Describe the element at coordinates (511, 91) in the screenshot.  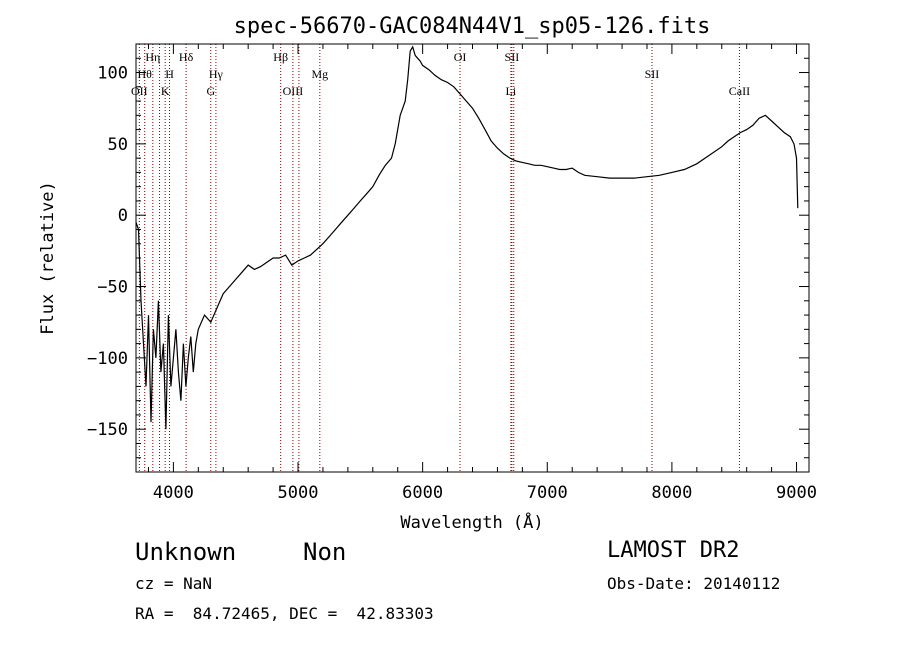
I see `marker-label: Li` at that location.